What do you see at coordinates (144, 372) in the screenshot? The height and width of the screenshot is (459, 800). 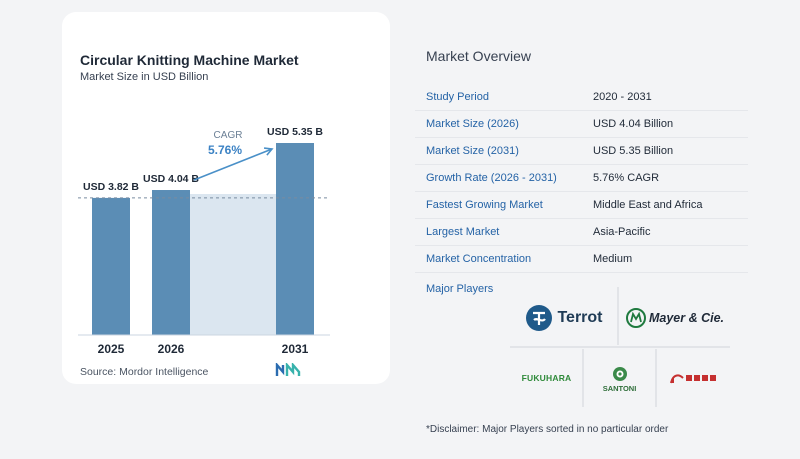 I see `chart-source: Source: Mordor Intelligence` at bounding box center [144, 372].